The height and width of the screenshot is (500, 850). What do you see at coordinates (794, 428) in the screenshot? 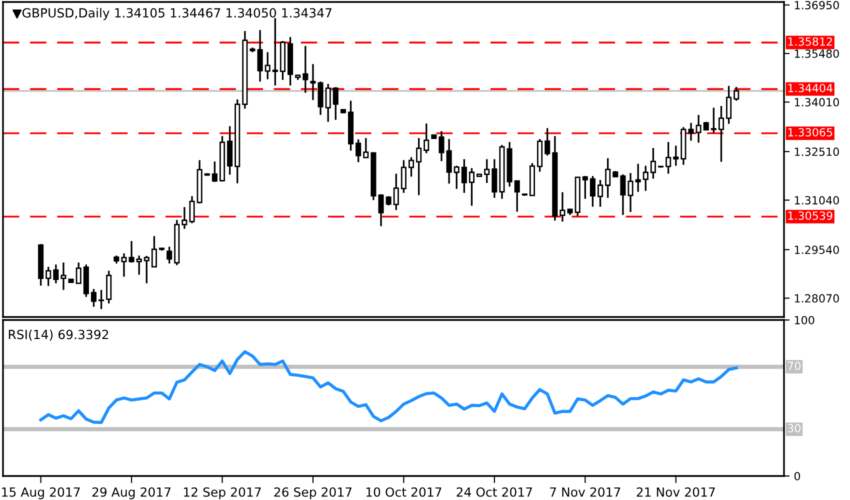
I see `ref-line-label: 30` at bounding box center [794, 428].